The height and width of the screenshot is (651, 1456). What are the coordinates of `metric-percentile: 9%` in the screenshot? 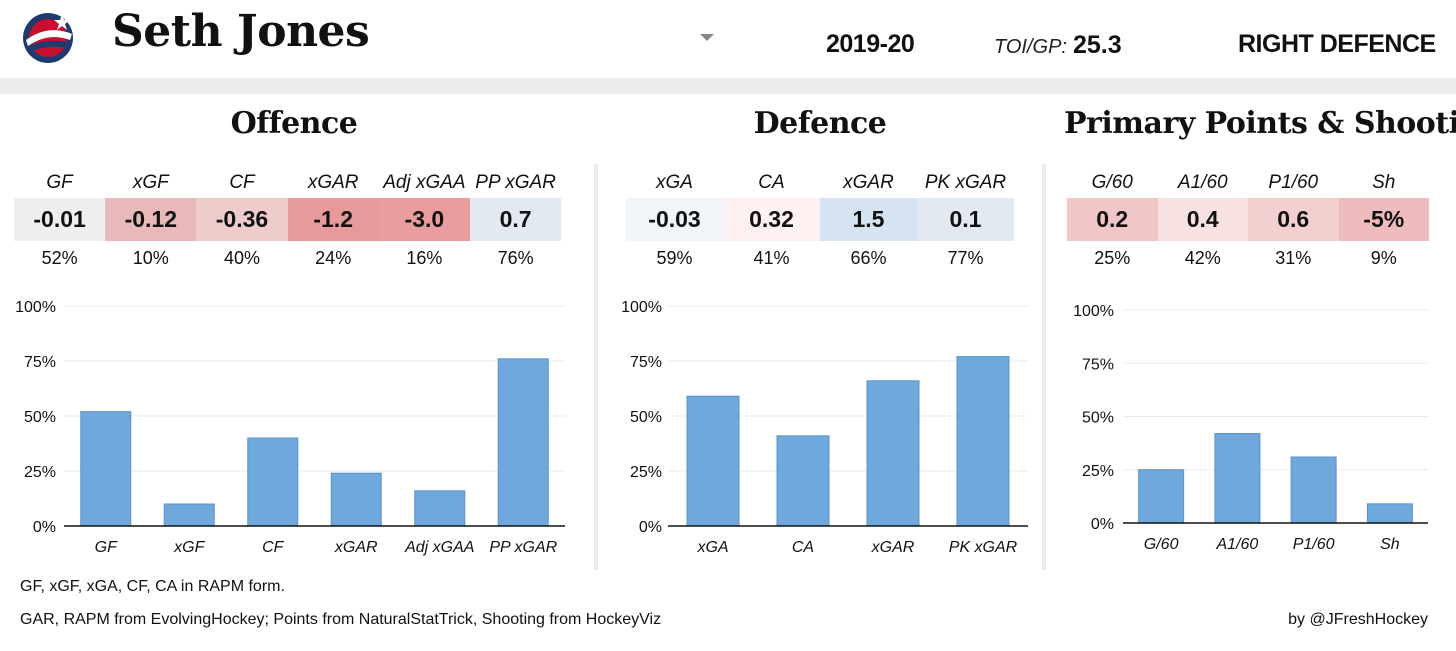 It's located at (1383, 258).